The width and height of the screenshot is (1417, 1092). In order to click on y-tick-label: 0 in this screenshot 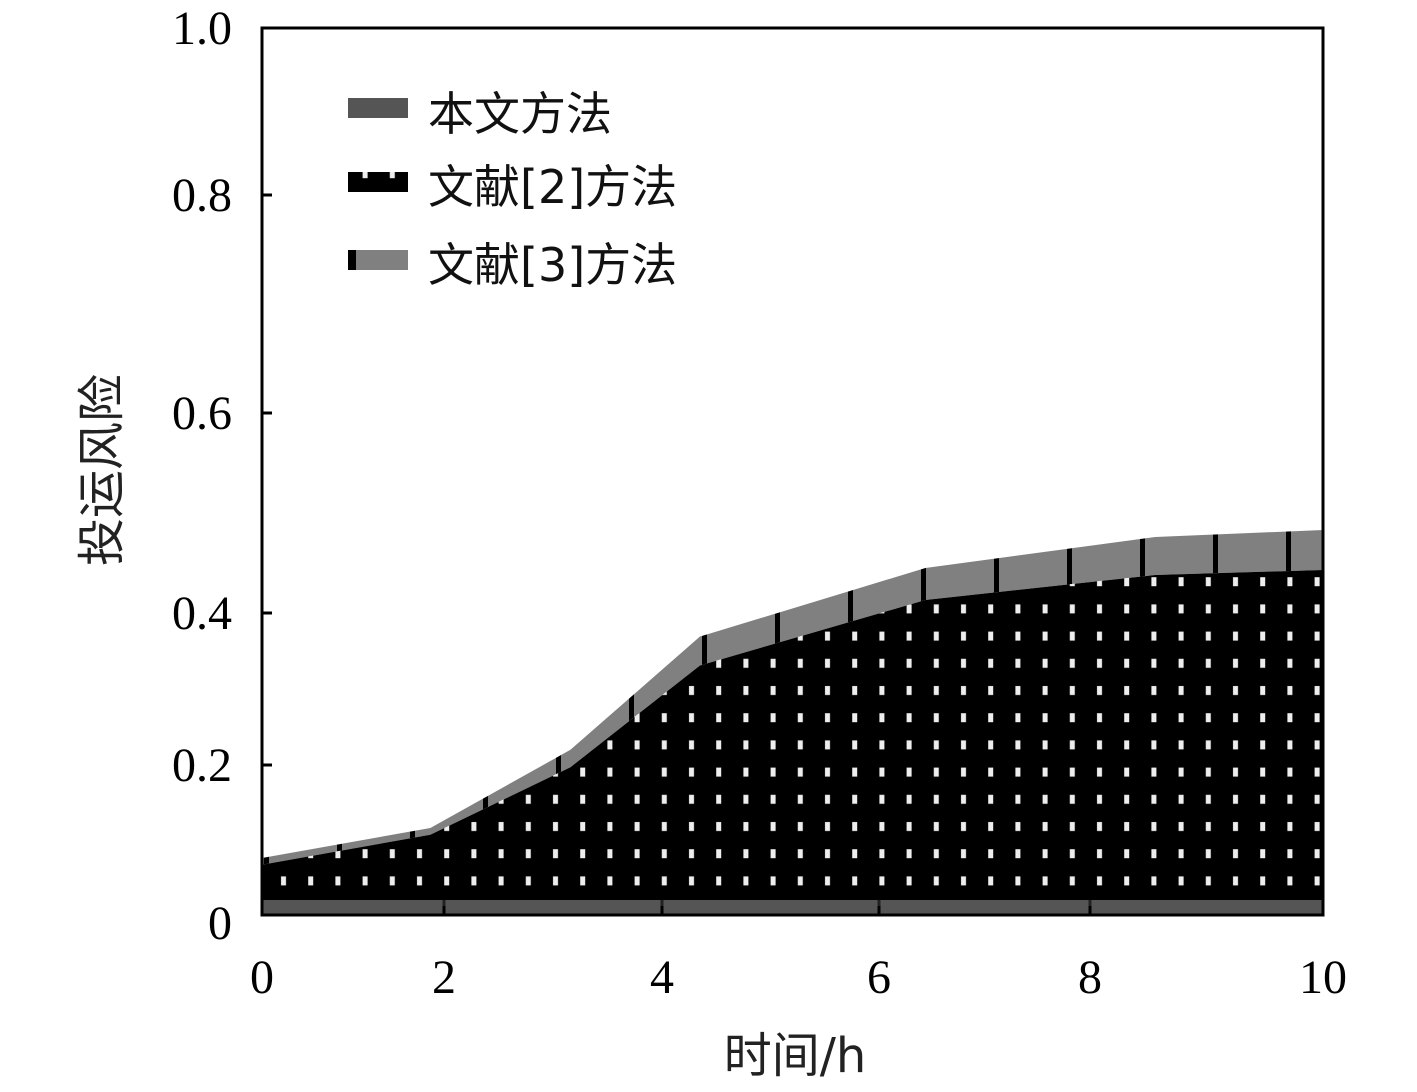, I will do `click(220, 923)`.